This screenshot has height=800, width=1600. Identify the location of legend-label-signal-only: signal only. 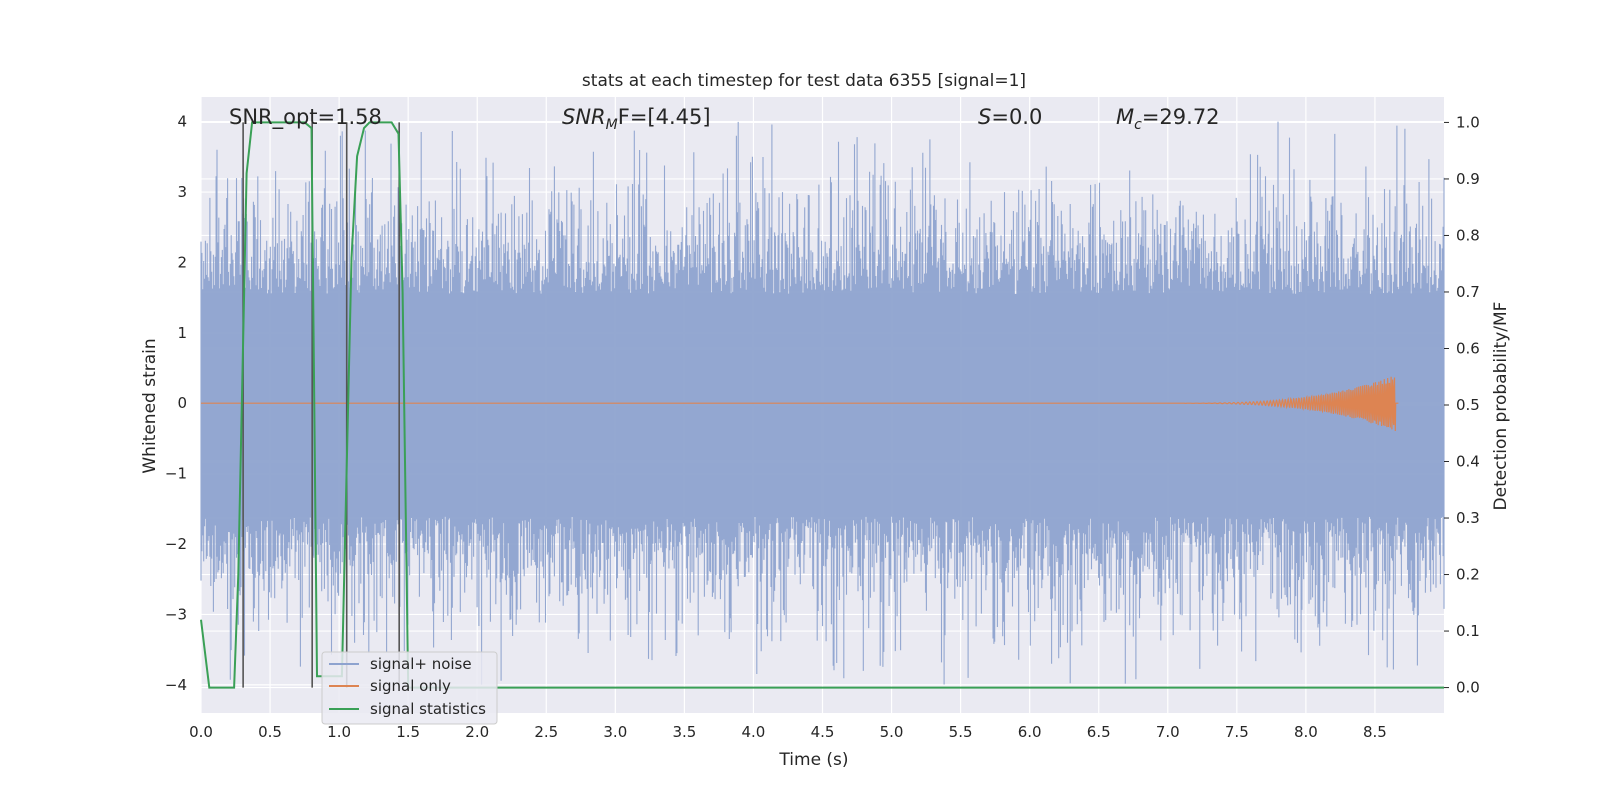
(410, 686).